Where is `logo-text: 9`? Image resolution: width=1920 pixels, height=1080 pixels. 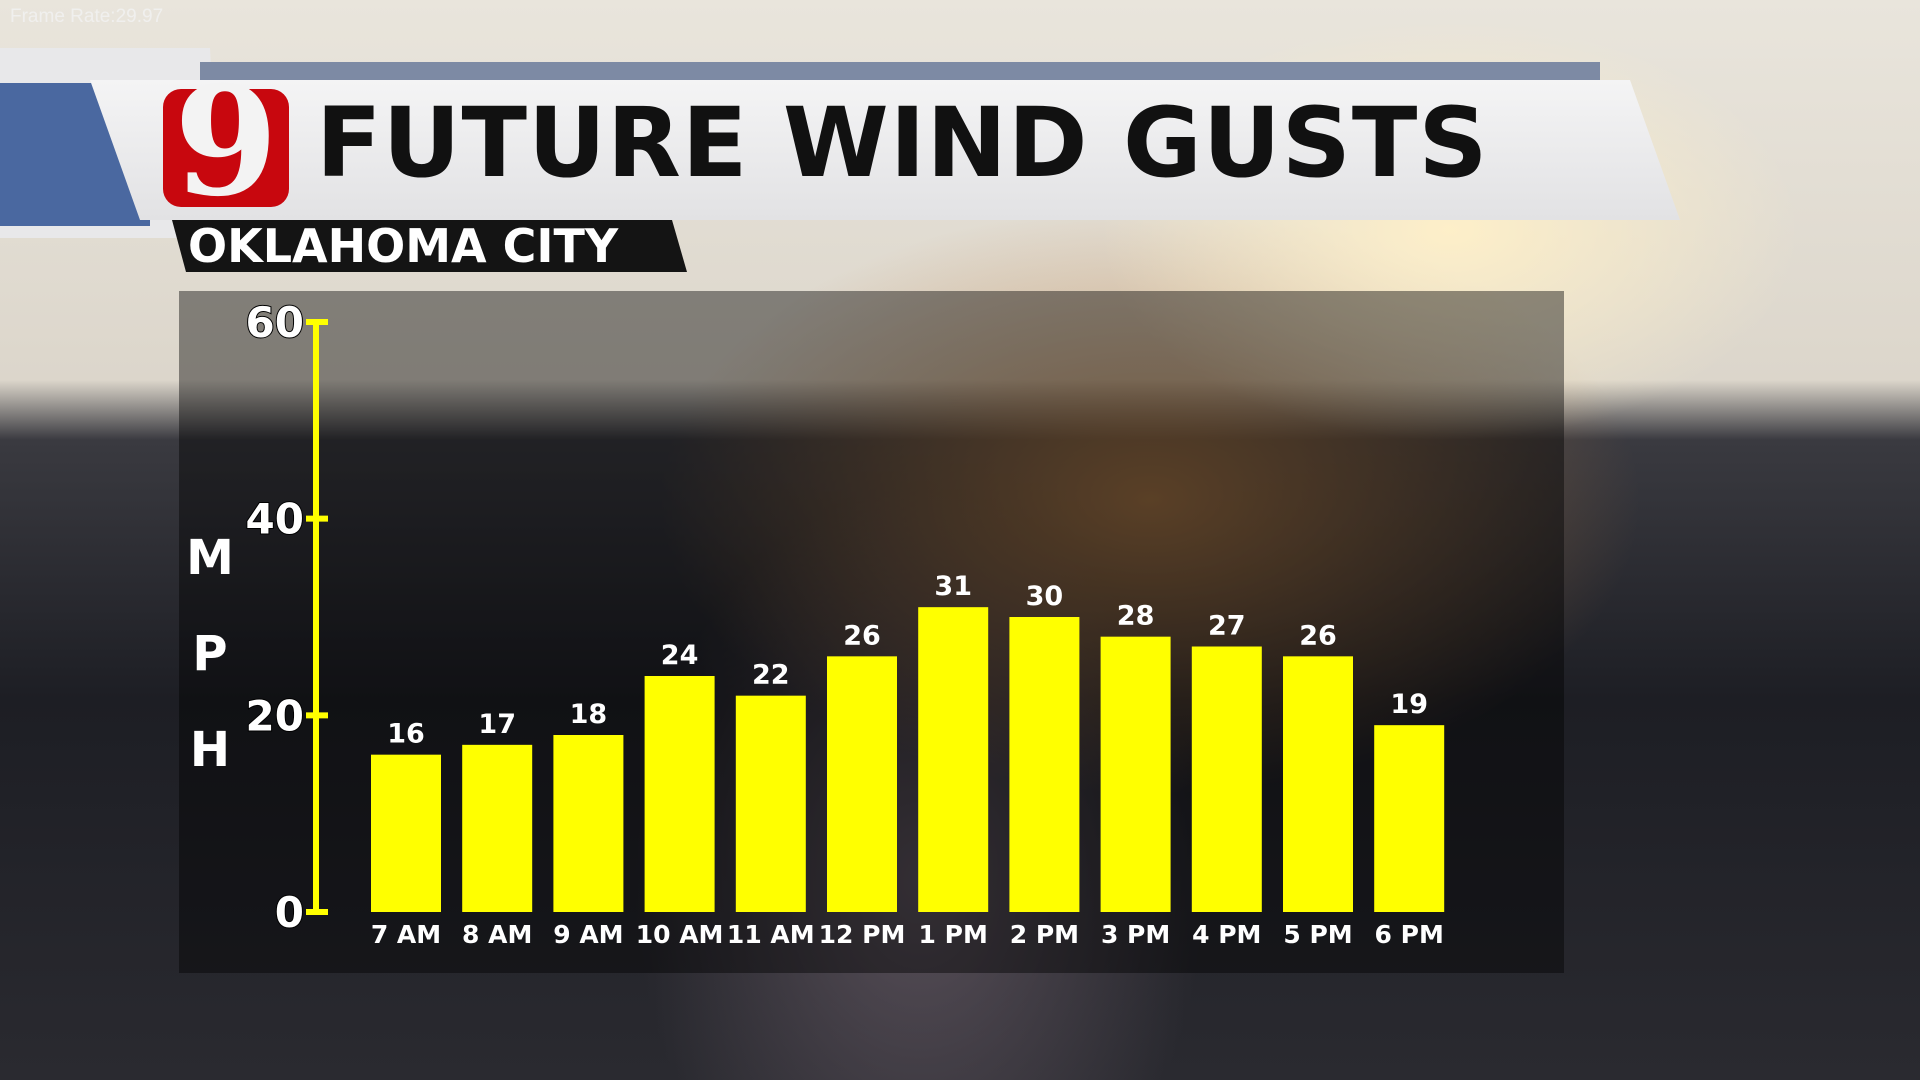
logo-text: 9 is located at coordinates (226, 142).